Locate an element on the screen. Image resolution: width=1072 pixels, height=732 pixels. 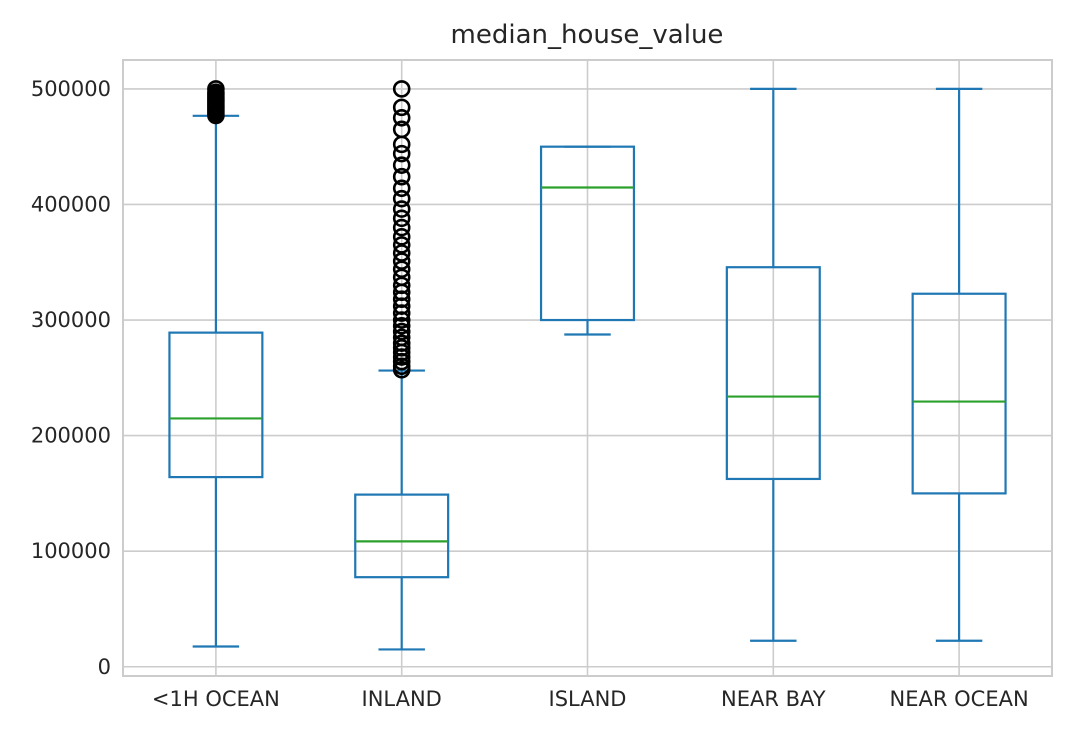
y-axis-ticks: 0 100000 200000 300000 400000 500000 is located at coordinates (71, 378).